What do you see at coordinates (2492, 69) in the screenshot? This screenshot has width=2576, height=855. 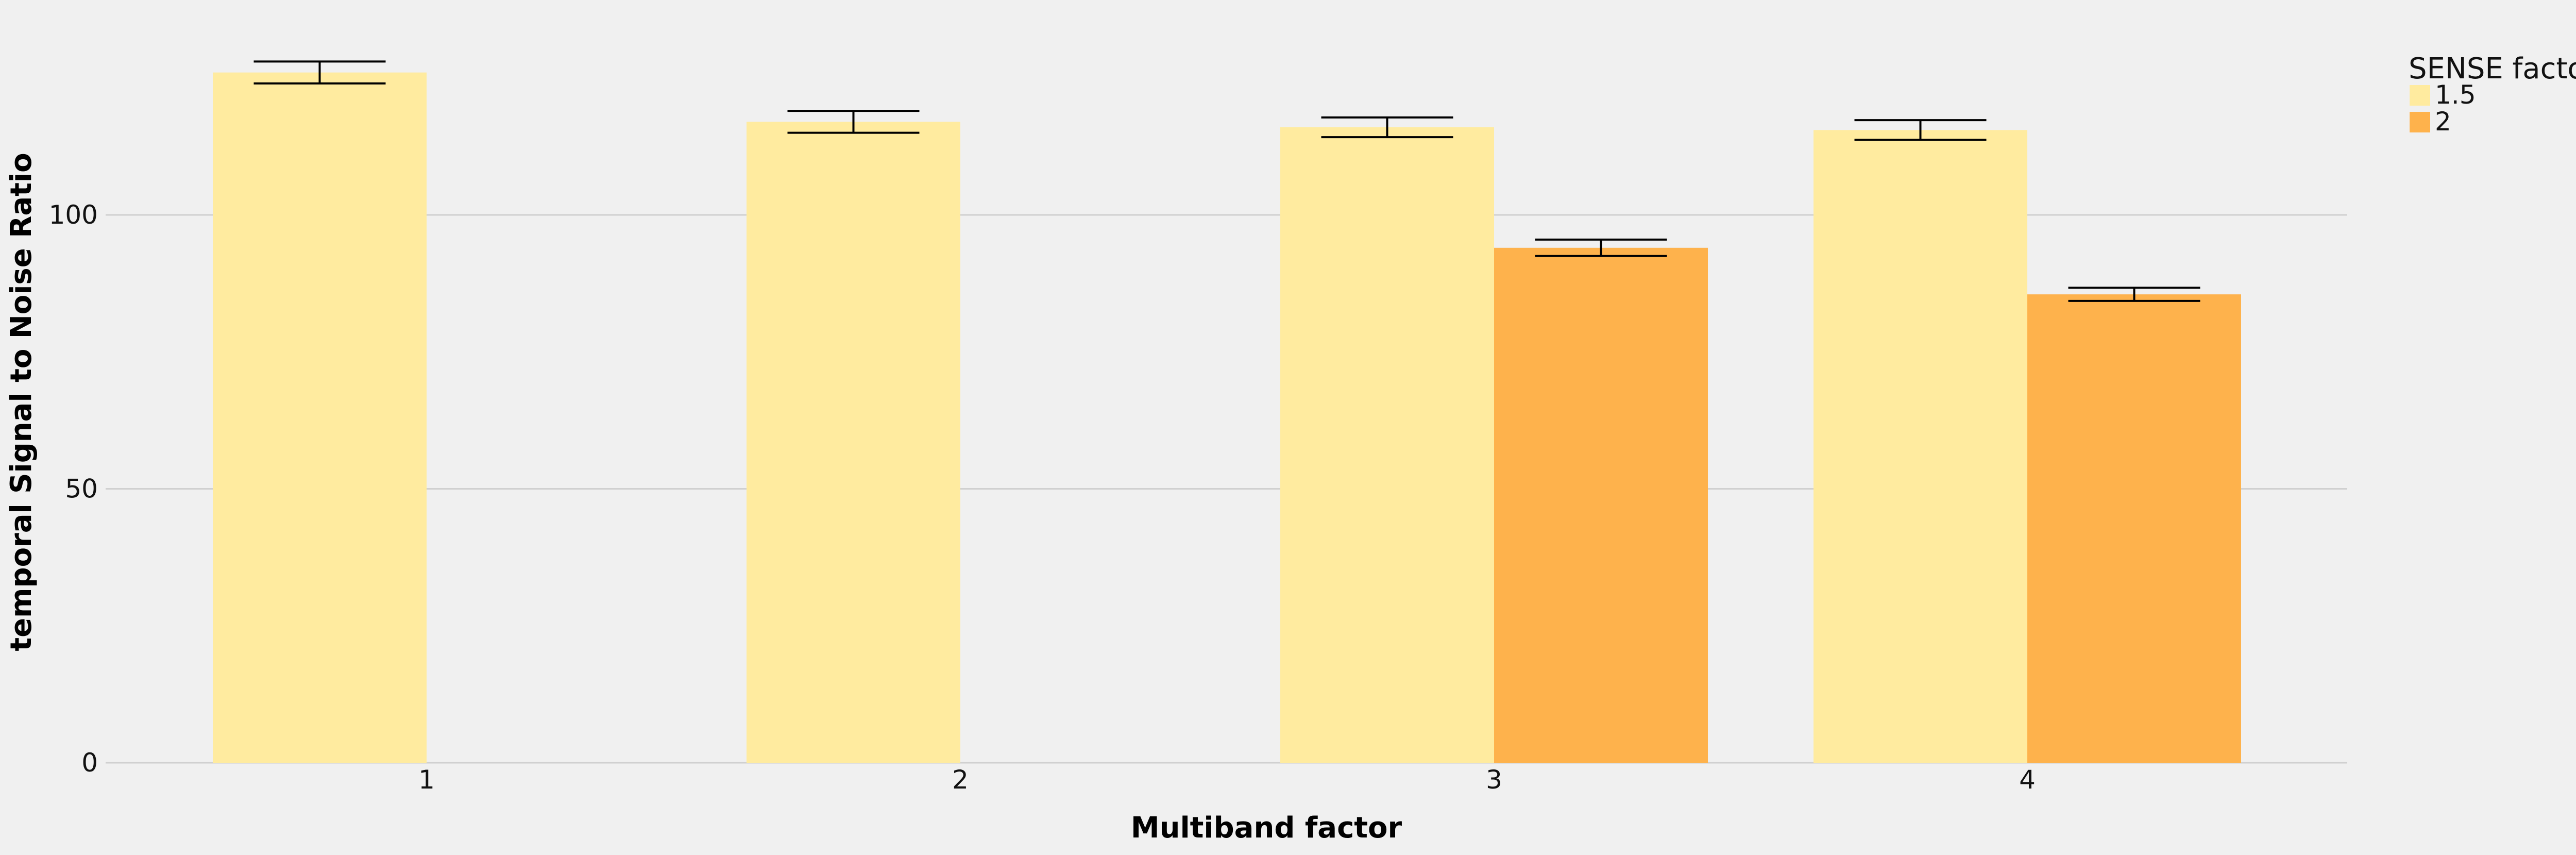 I see `legend-title: SENSE factor` at bounding box center [2492, 69].